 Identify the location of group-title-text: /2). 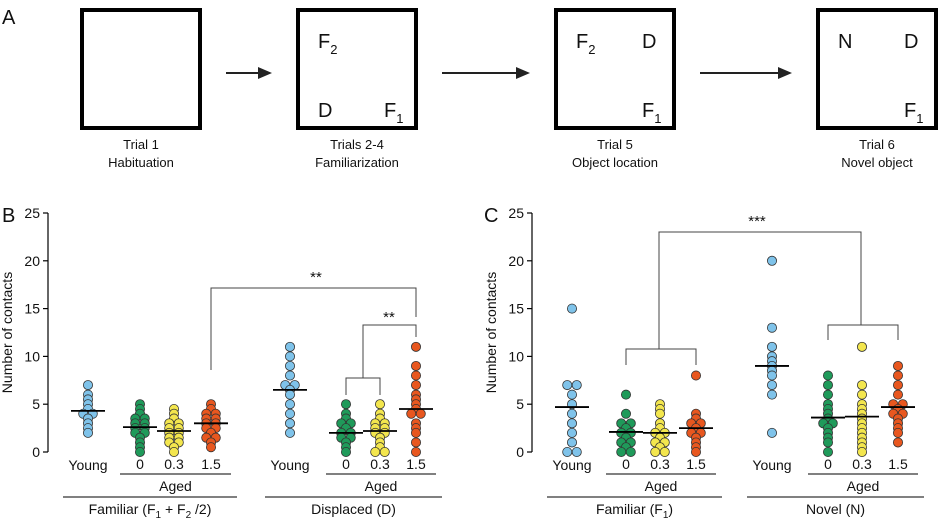
(201, 509).